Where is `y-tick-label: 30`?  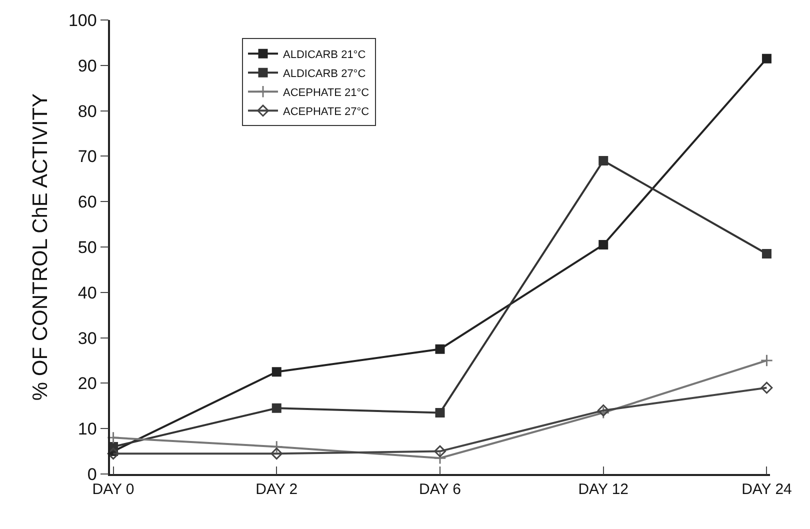 y-tick-label: 30 is located at coordinates (87, 338).